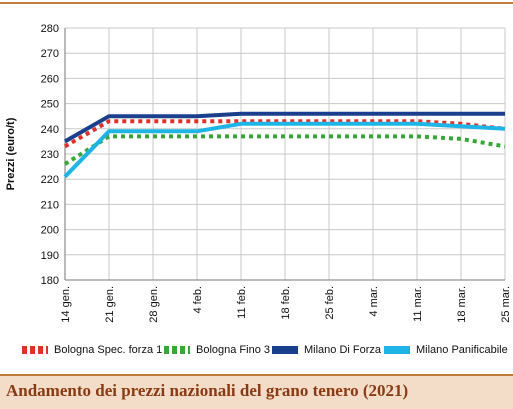  Describe the element at coordinates (50, 155) in the screenshot. I see `y-tick-label: 230` at that location.